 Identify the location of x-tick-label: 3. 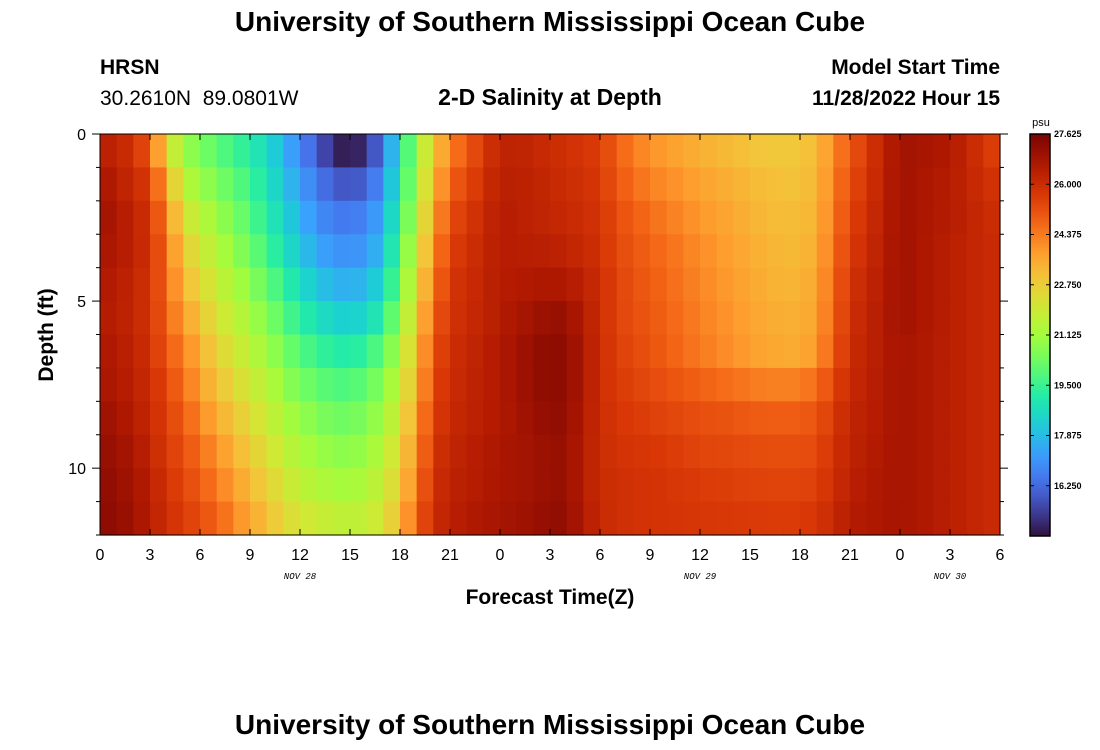
(550, 555).